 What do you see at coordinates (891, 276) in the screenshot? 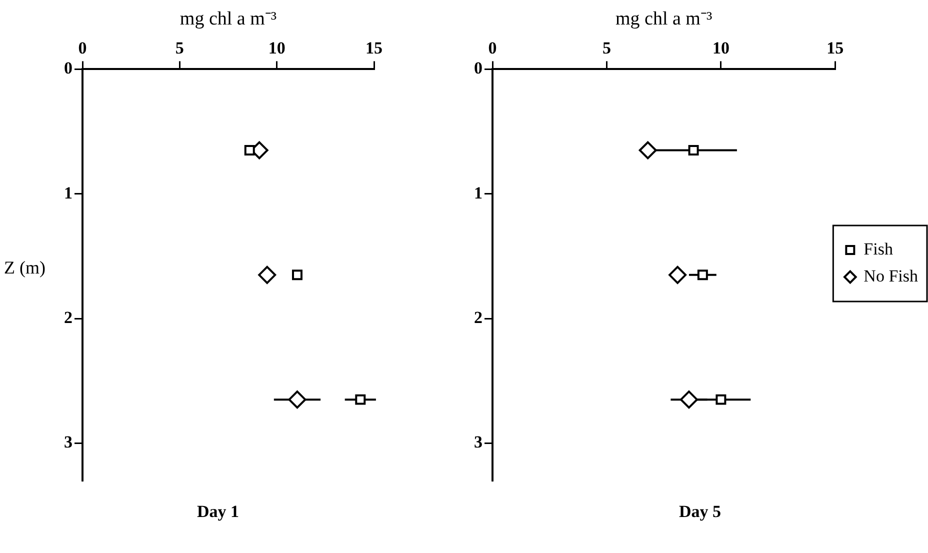
I see `legend-label: No Fish` at bounding box center [891, 276].